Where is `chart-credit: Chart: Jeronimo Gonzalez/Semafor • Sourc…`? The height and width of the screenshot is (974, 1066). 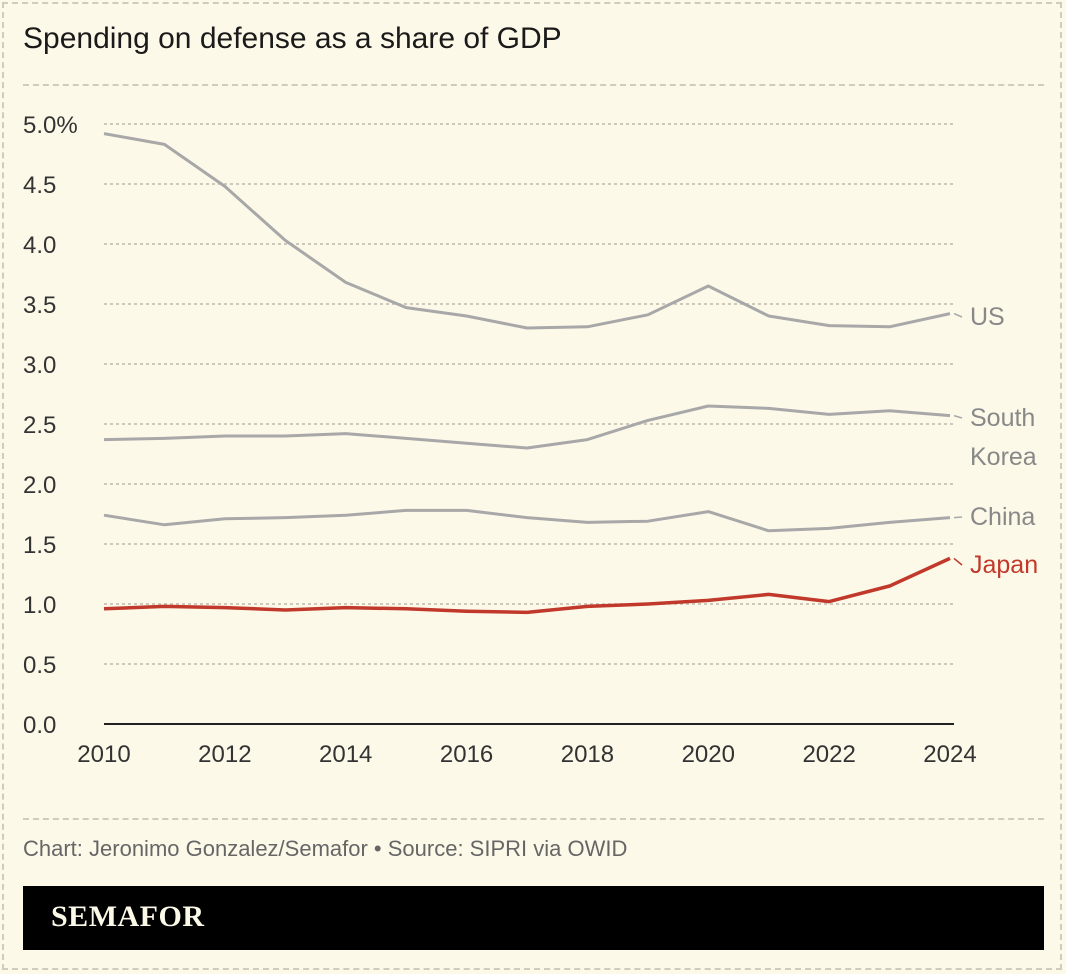
chart-credit: Chart: Jeronimo Gonzalez/Semafor • Sourc… is located at coordinates (325, 848).